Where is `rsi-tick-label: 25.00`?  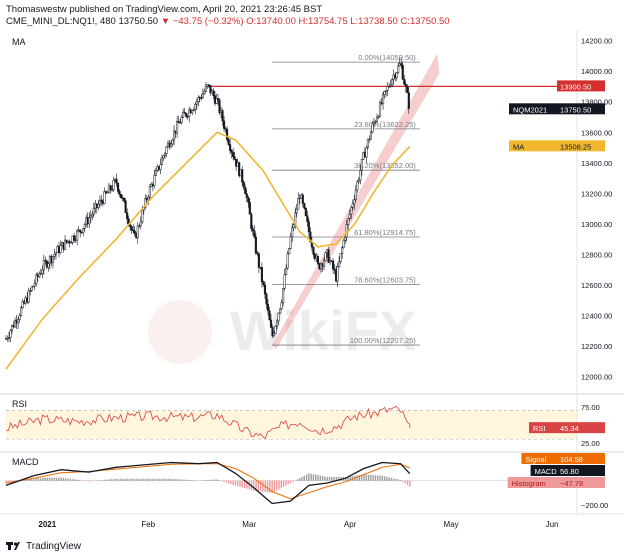 rsi-tick-label: 25.00 is located at coordinates (590, 443).